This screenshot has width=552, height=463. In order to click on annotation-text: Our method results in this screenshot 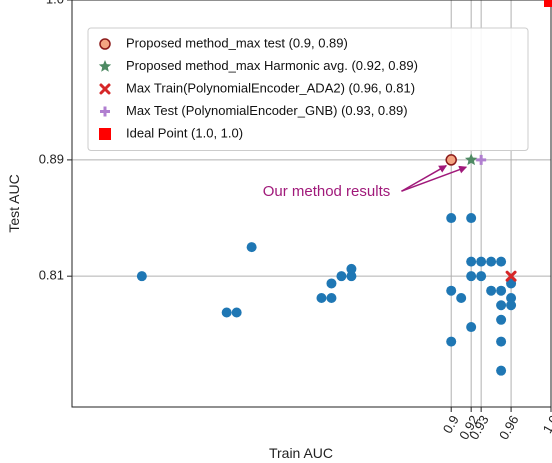, I will do `click(327, 191)`.